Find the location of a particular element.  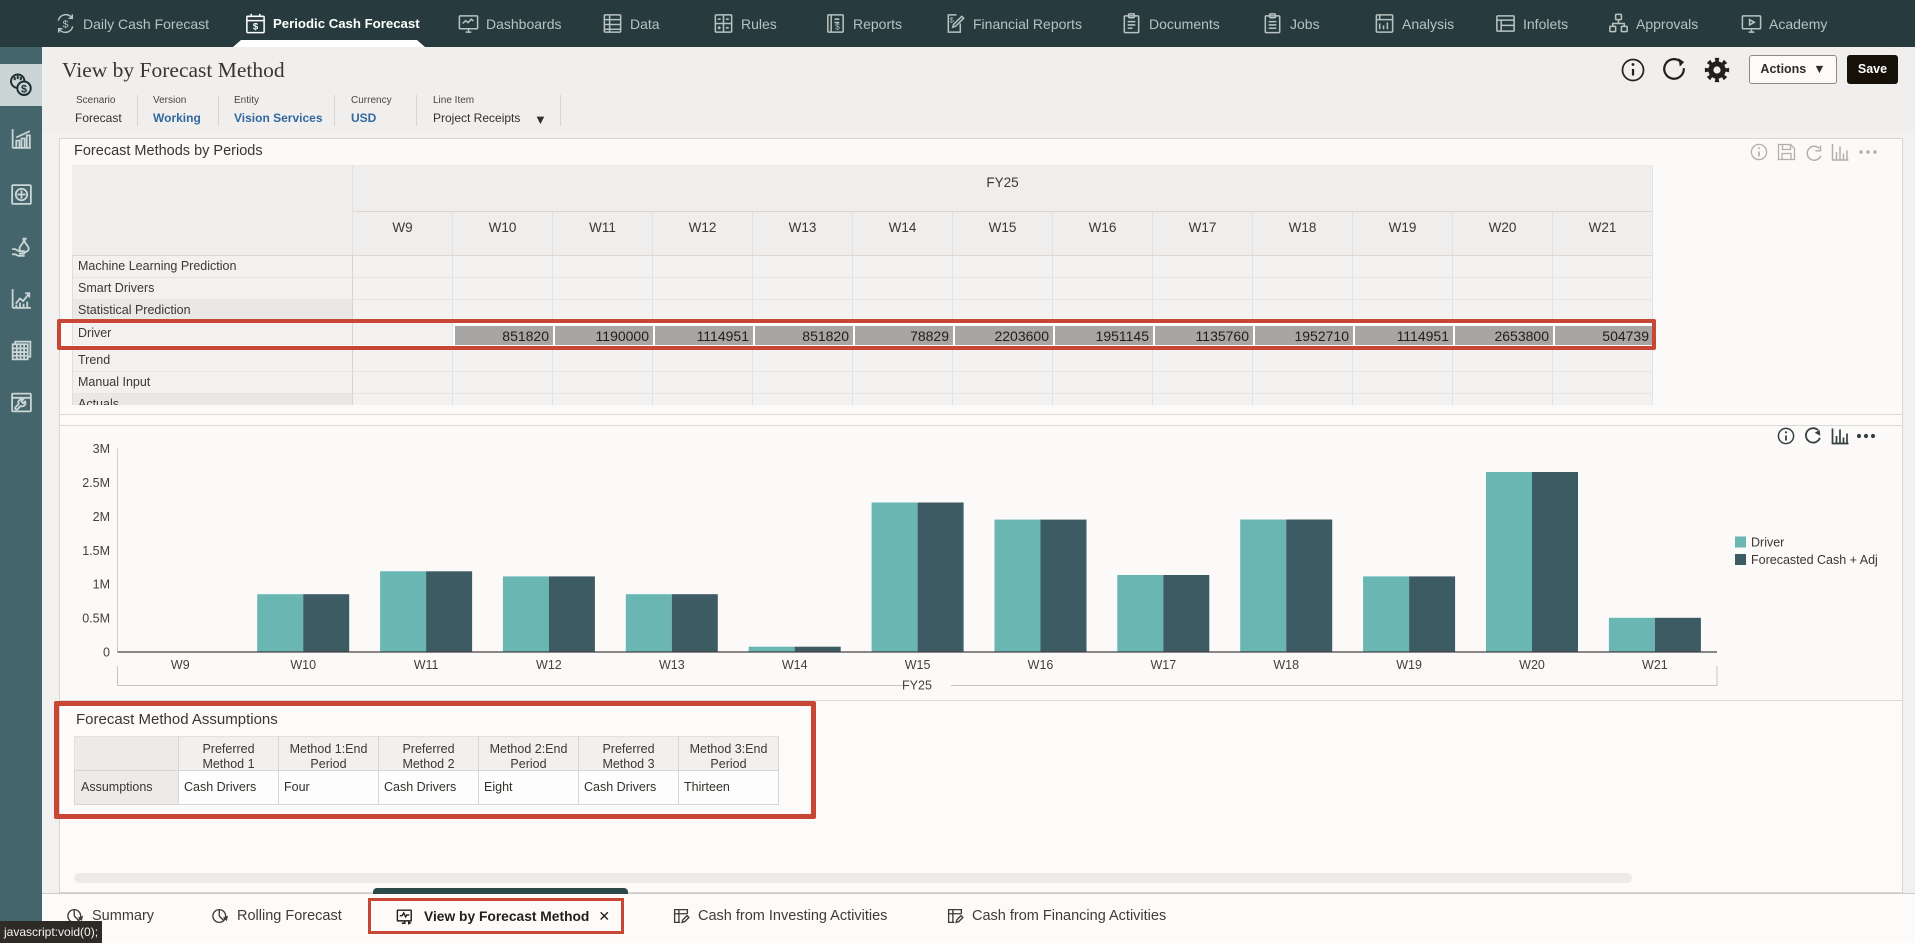

svg-text: W15 is located at coordinates (918, 665).